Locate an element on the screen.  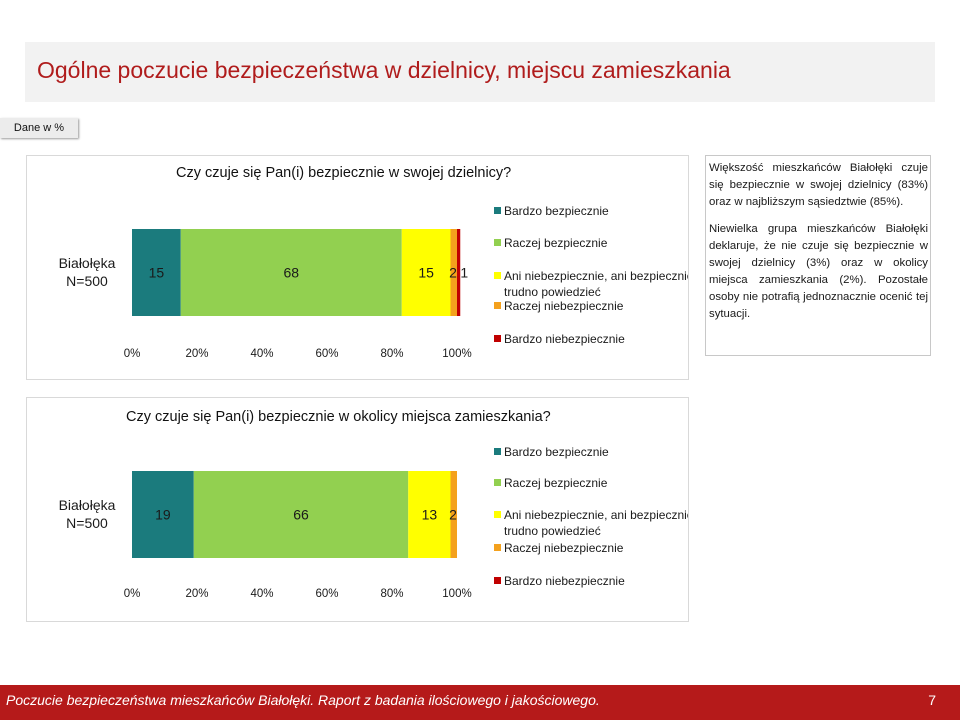
title-band is located at coordinates (480, 72).